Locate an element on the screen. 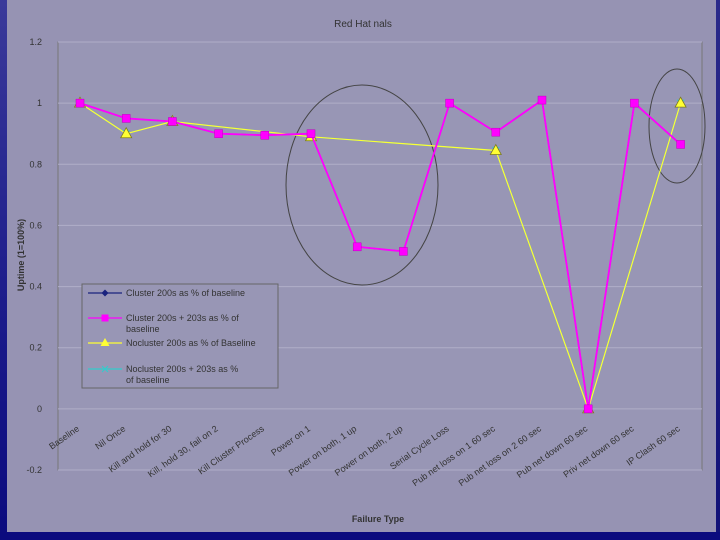 Image resolution: width=720 pixels, height=540 pixels. chart-title: Red Hat nals is located at coordinates (363, 24).